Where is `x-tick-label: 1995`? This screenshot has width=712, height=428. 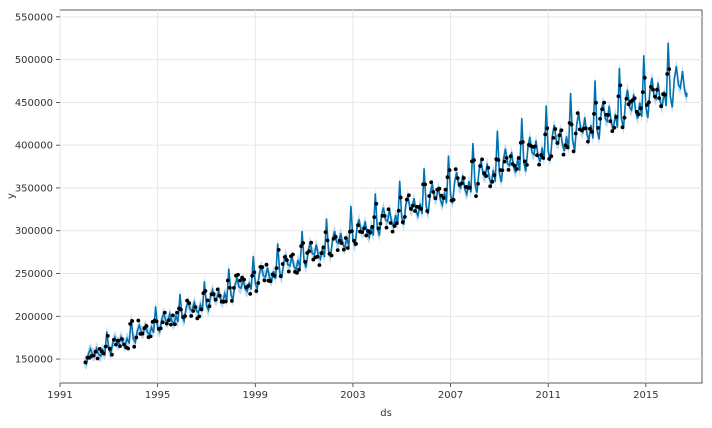
x-tick-label: 1995 is located at coordinates (157, 395).